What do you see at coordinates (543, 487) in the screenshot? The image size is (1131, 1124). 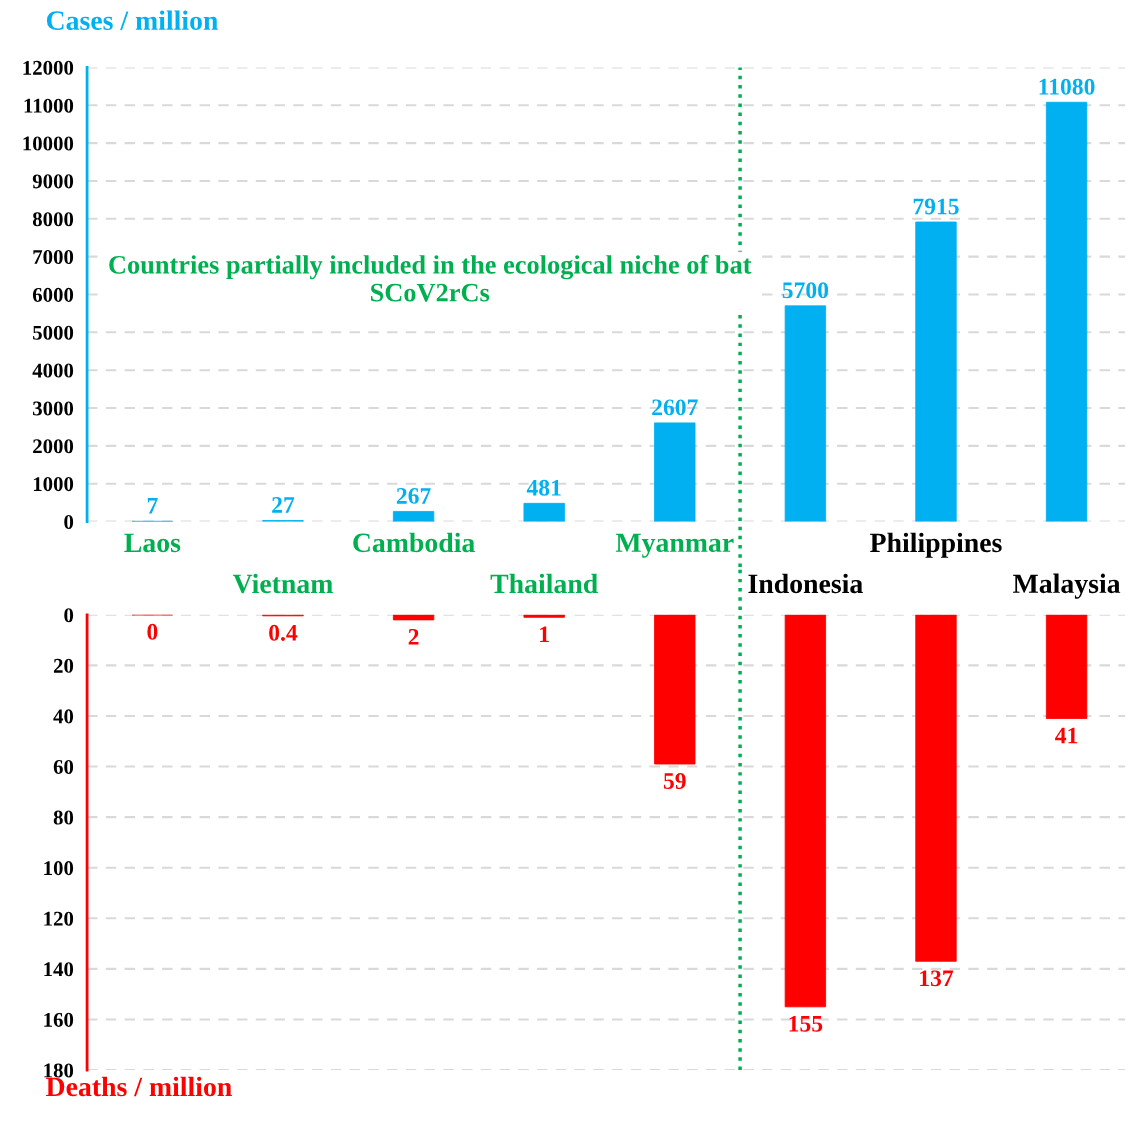 I see `data-label: 481` at bounding box center [543, 487].